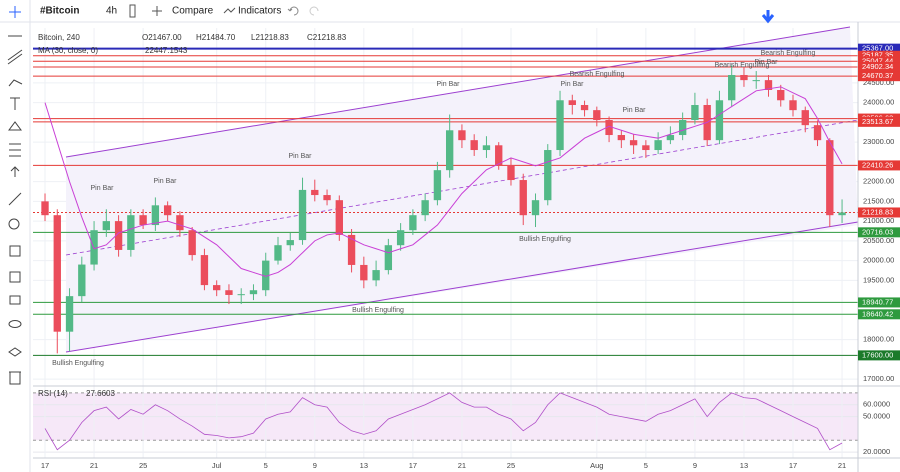 The height and width of the screenshot is (472, 900). I want to click on indicators-button: Indicators, so click(259, 11).